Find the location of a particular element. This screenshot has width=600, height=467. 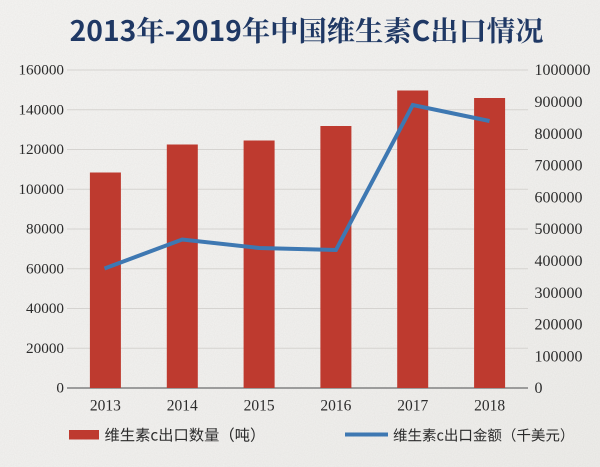

svg-text: 500000 is located at coordinates (559, 229).